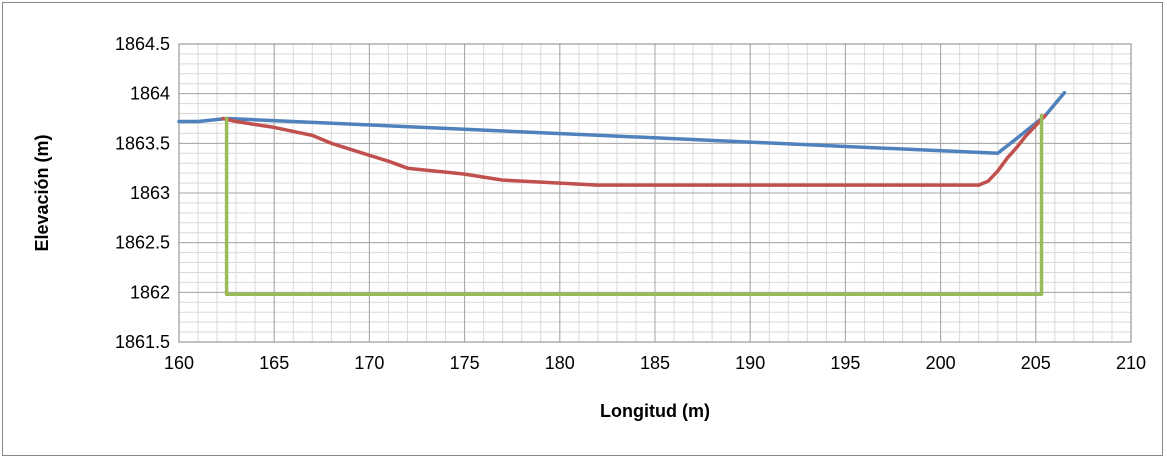 Image resolution: width=1167 pixels, height=460 pixels. I want to click on x-axis-tick-labels: 160 165 170 175 180 185 190 195 200 205 210, so click(655, 363).